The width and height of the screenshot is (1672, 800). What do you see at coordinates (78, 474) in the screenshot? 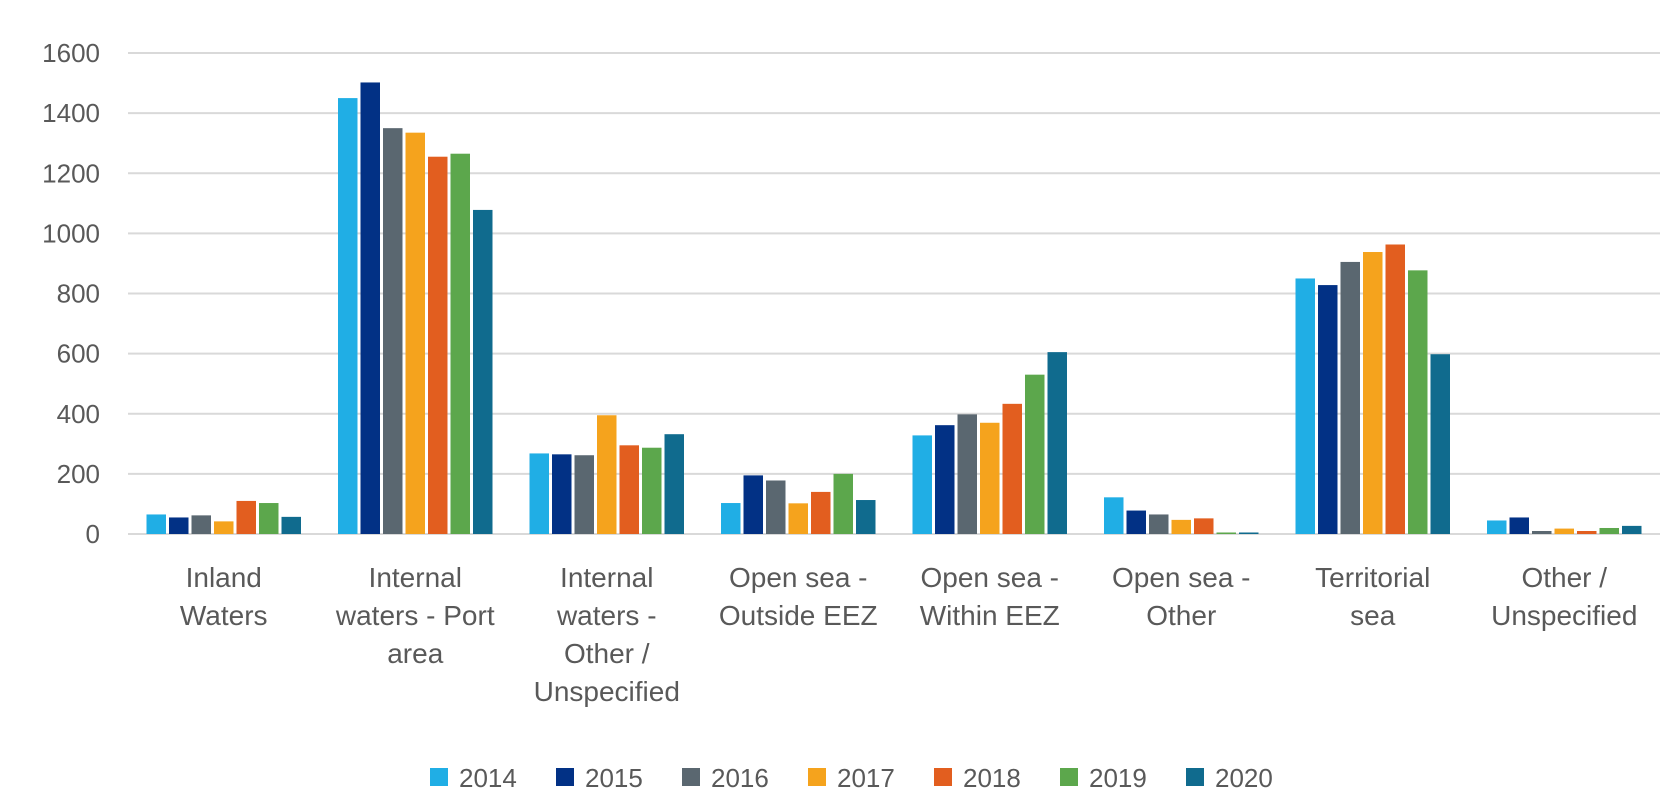
I see `y-tick-label: 200` at bounding box center [78, 474].